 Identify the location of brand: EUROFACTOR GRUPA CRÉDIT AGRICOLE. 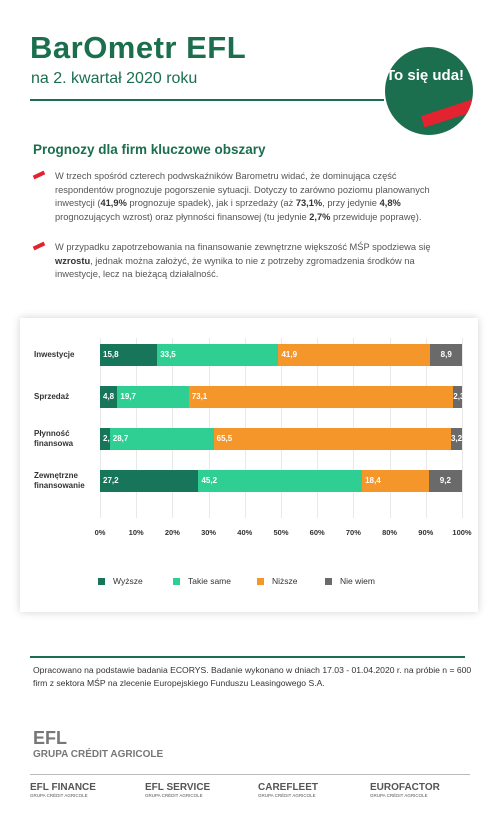
(405, 790).